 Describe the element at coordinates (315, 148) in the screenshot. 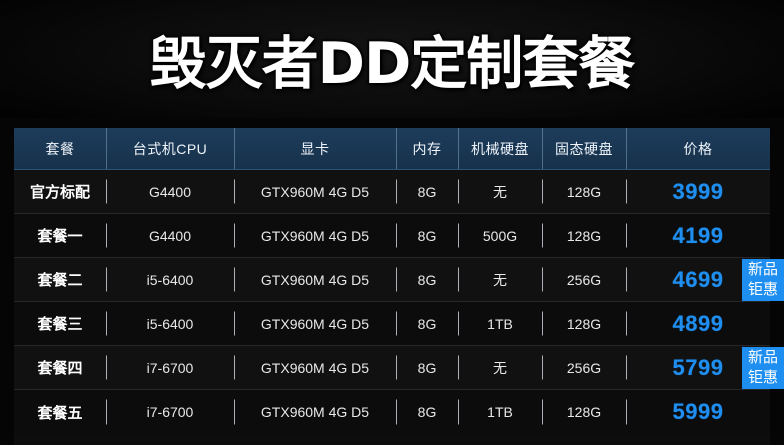

I see `column-header-gpu: 显卡` at that location.